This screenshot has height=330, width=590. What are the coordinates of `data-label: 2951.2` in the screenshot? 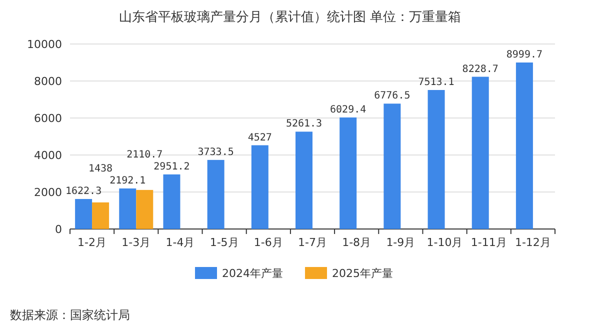 It's located at (172, 166).